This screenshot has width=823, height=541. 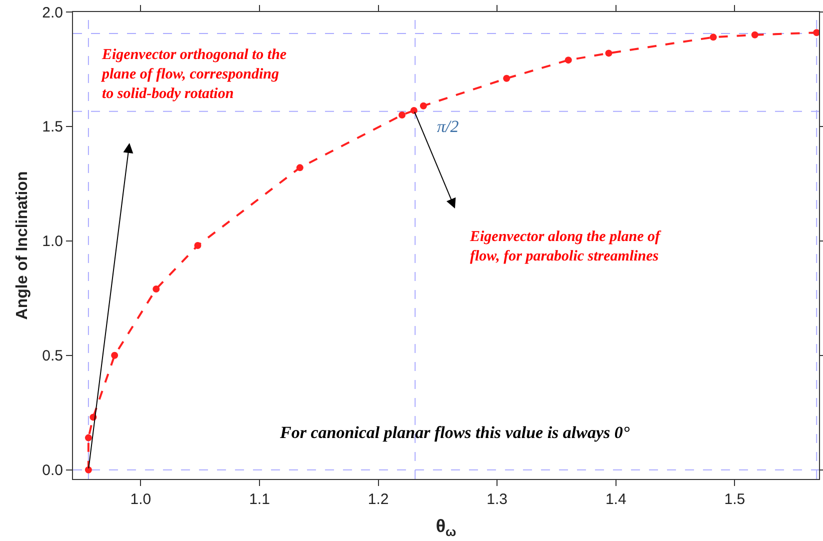 I want to click on x-tick-label: 1.0, so click(x=141, y=499).